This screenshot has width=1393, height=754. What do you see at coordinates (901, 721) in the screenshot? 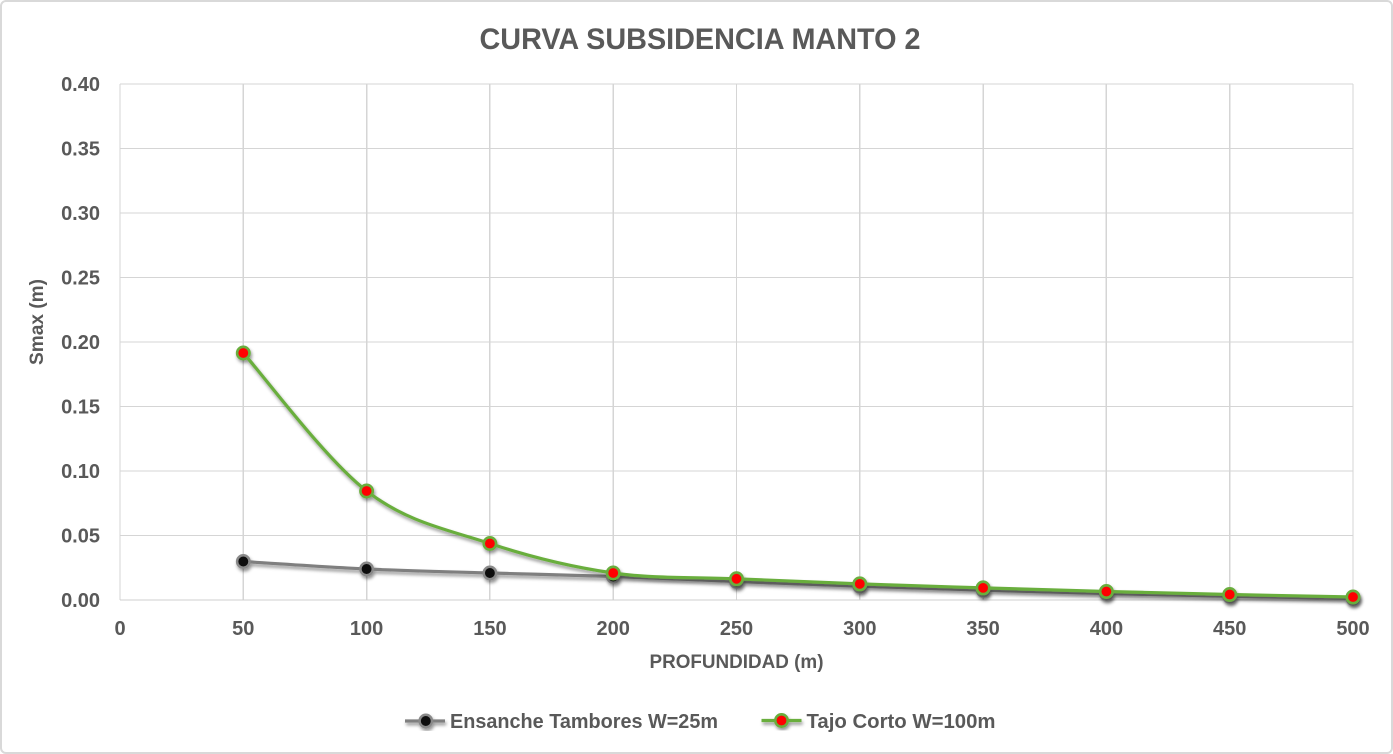
I see `svg-text: Tajo Corto W=100m` at bounding box center [901, 721].